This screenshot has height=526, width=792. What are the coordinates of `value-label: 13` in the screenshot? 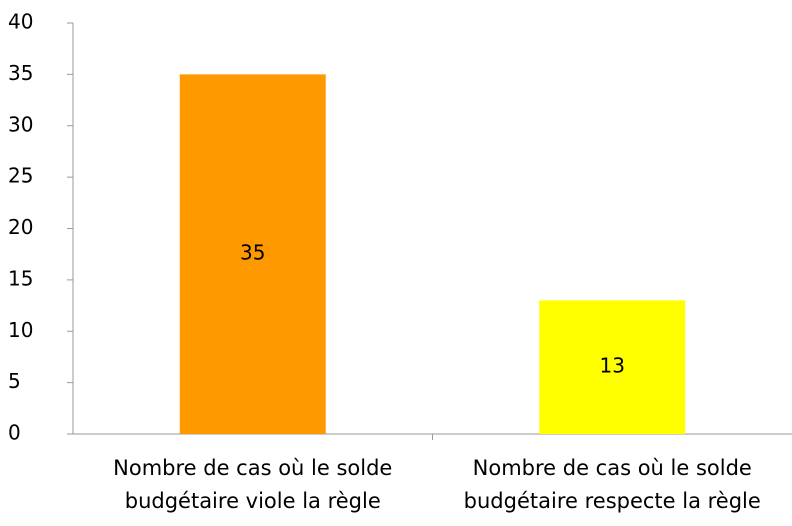 It's located at (612, 366).